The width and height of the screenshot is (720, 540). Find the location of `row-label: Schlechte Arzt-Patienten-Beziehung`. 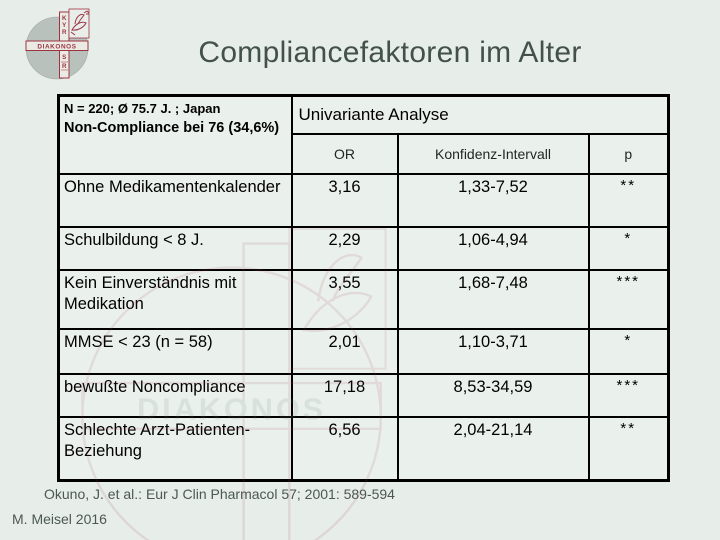

row-label: Schlechte Arzt-Patienten-Beziehung is located at coordinates (175, 449).